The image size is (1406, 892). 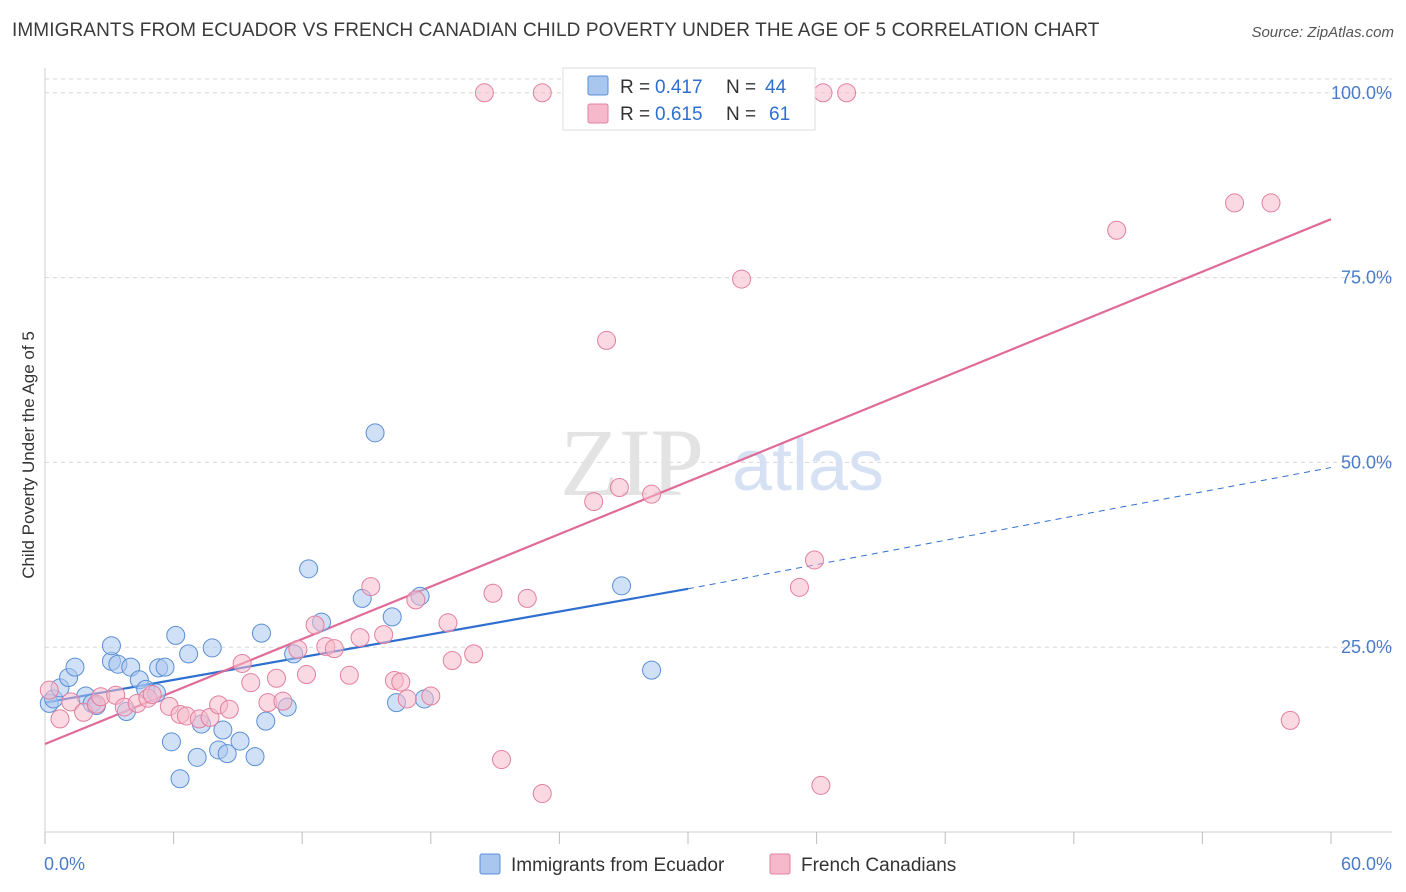 I want to click on legend-n-label-pink: N =, so click(x=741, y=114).